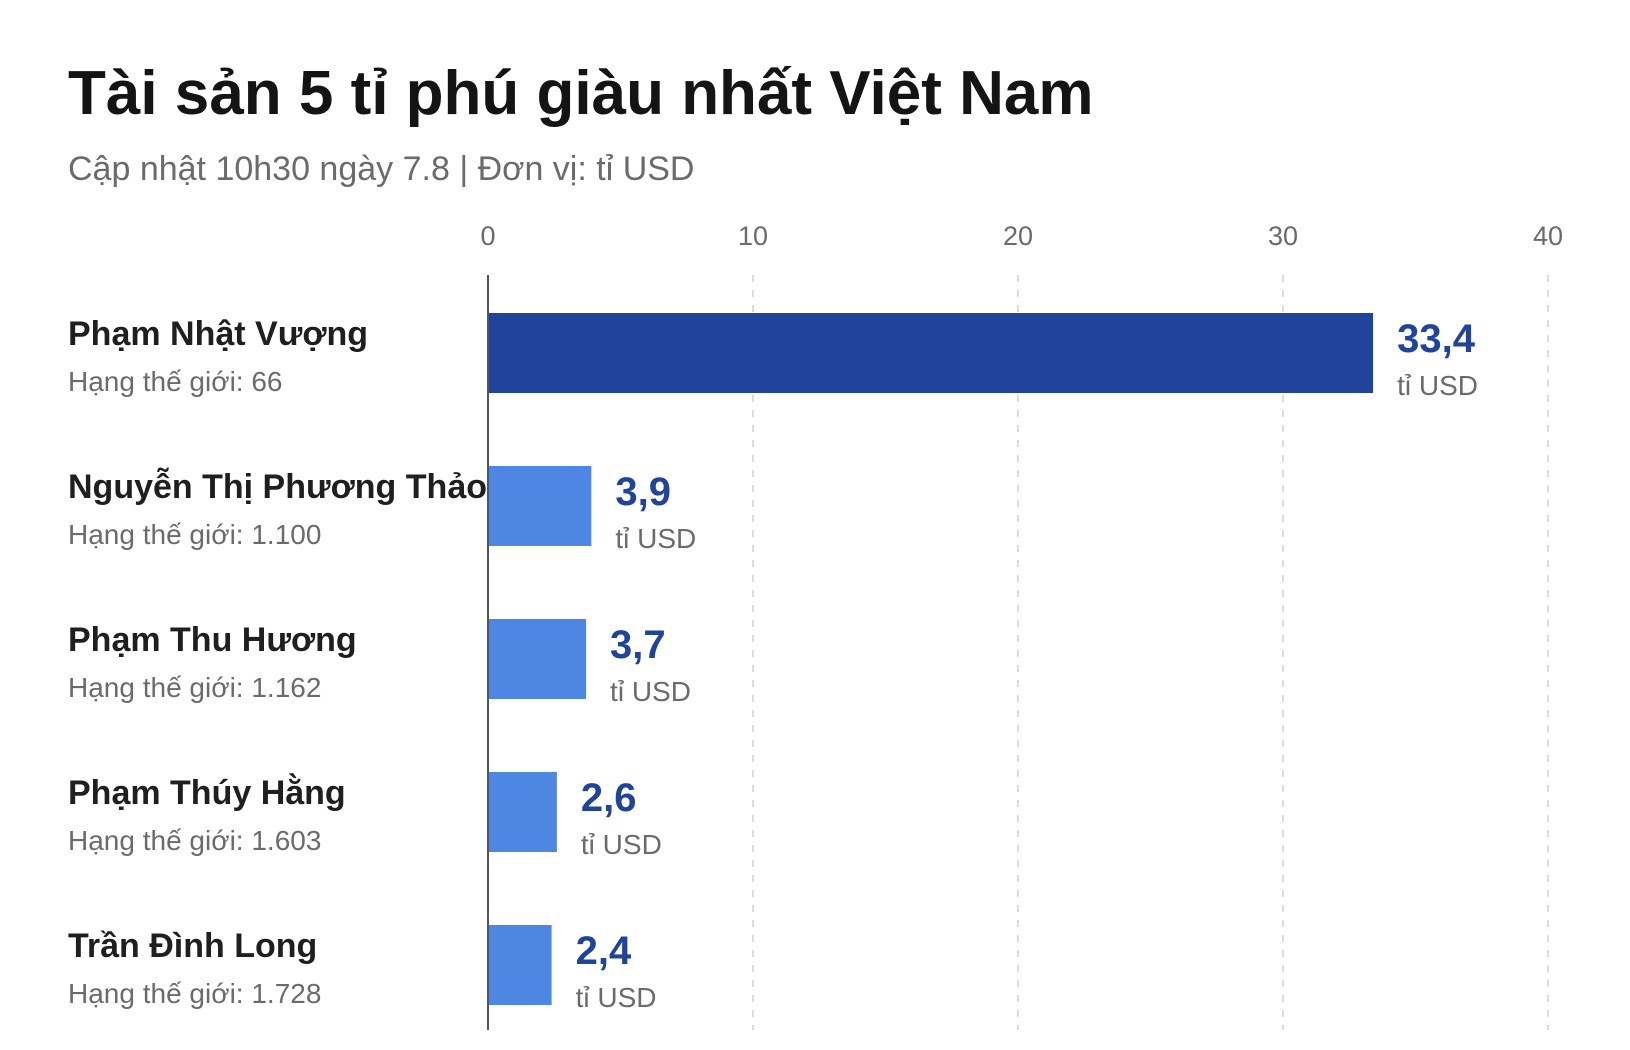 The image size is (1630, 1050). What do you see at coordinates (581, 93) in the screenshot?
I see `chart-title: Tài sản 5 tỉ phú giàu nhất Việt Nam` at bounding box center [581, 93].